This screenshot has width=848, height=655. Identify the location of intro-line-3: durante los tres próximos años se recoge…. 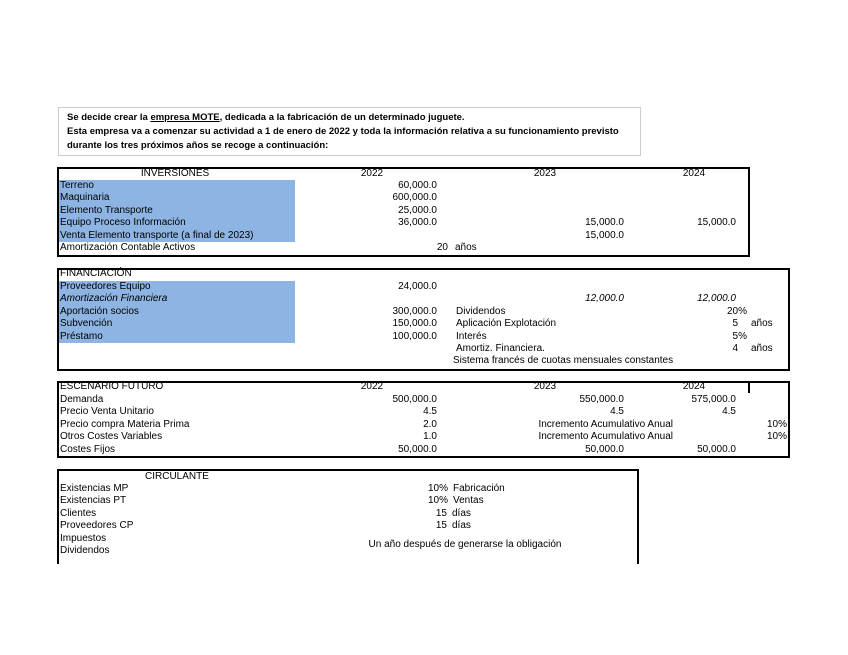
(198, 145).